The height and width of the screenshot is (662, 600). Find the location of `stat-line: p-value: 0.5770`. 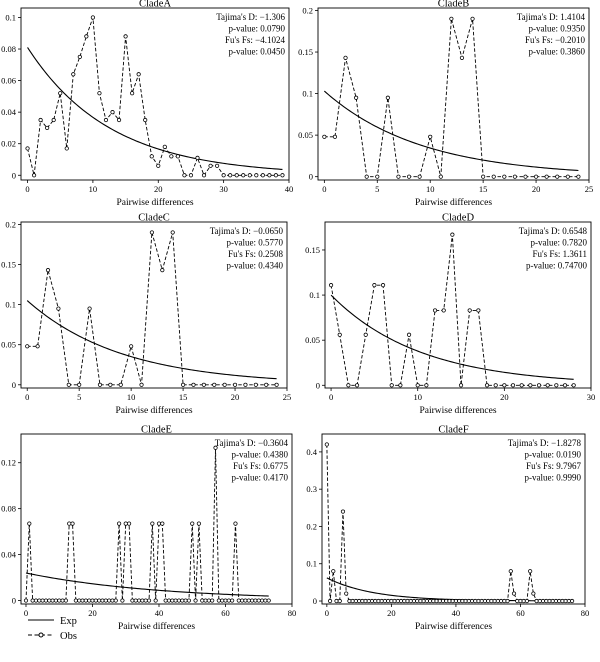

stat-line: p-value: 0.5770 is located at coordinates (255, 243).